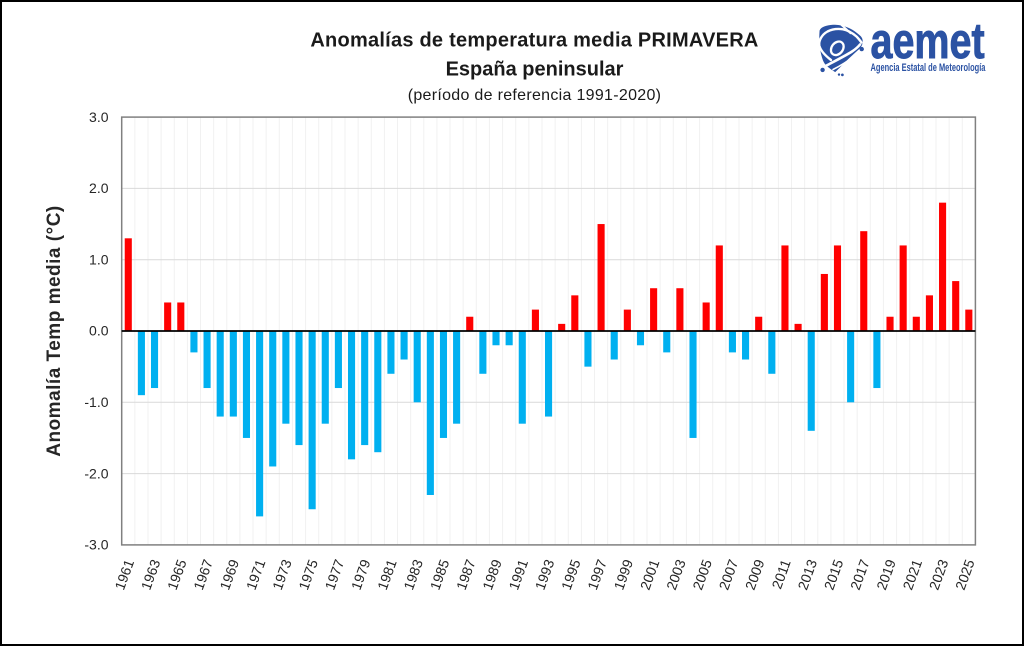 This screenshot has height=646, width=1024. What do you see at coordinates (54, 331) in the screenshot?
I see `svg-text: Anomalía Temp media (°C)` at bounding box center [54, 331].